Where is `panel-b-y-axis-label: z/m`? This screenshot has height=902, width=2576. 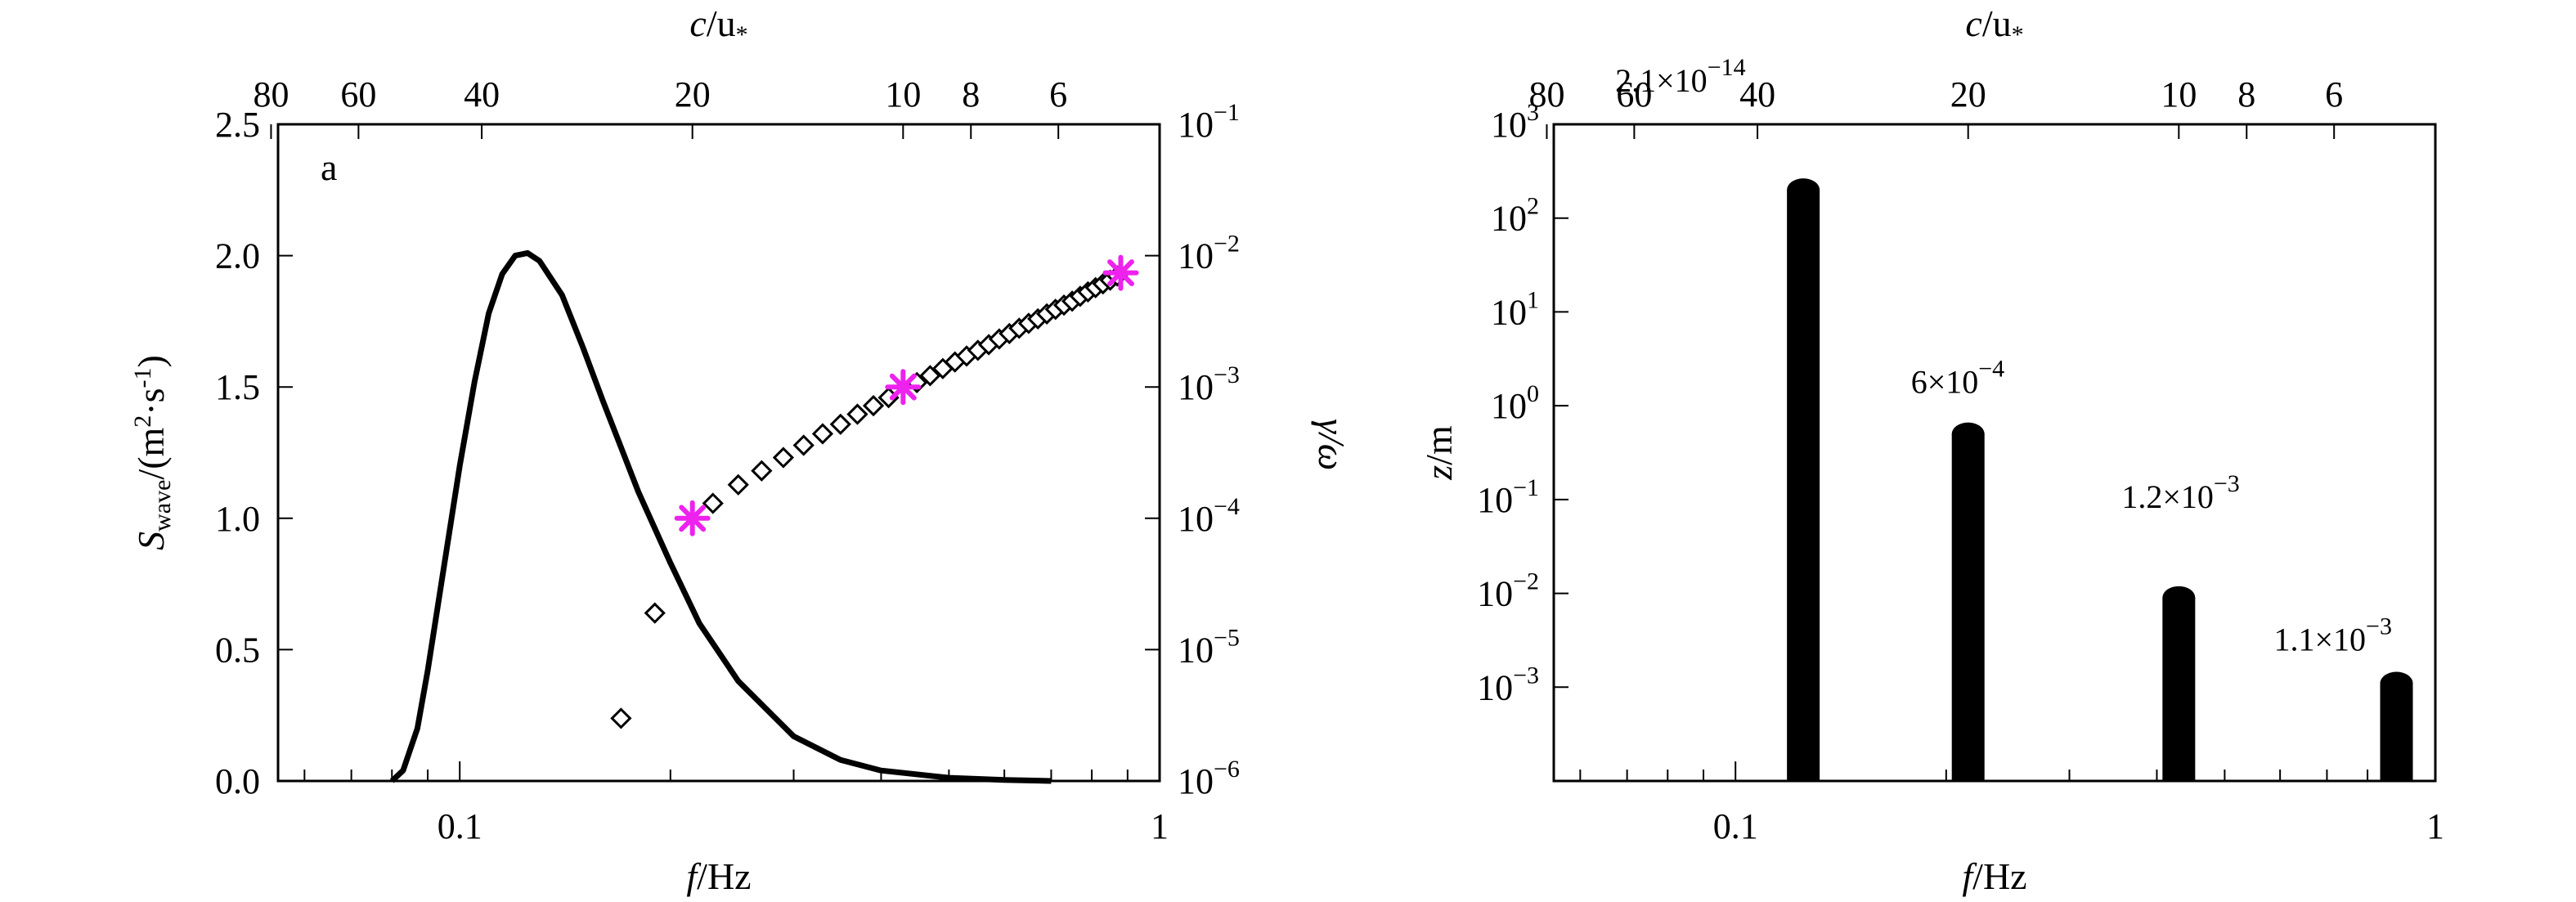
panel-b-y-axis-label: z/m is located at coordinates (1439, 453).